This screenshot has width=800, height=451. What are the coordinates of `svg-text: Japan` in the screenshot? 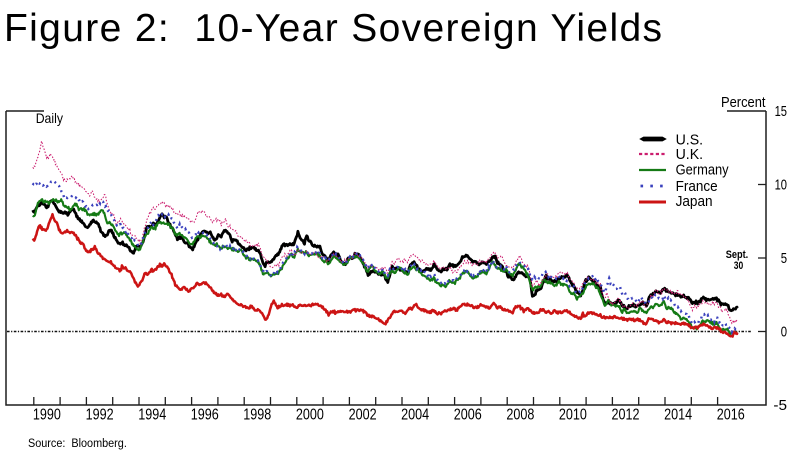 It's located at (694, 201).